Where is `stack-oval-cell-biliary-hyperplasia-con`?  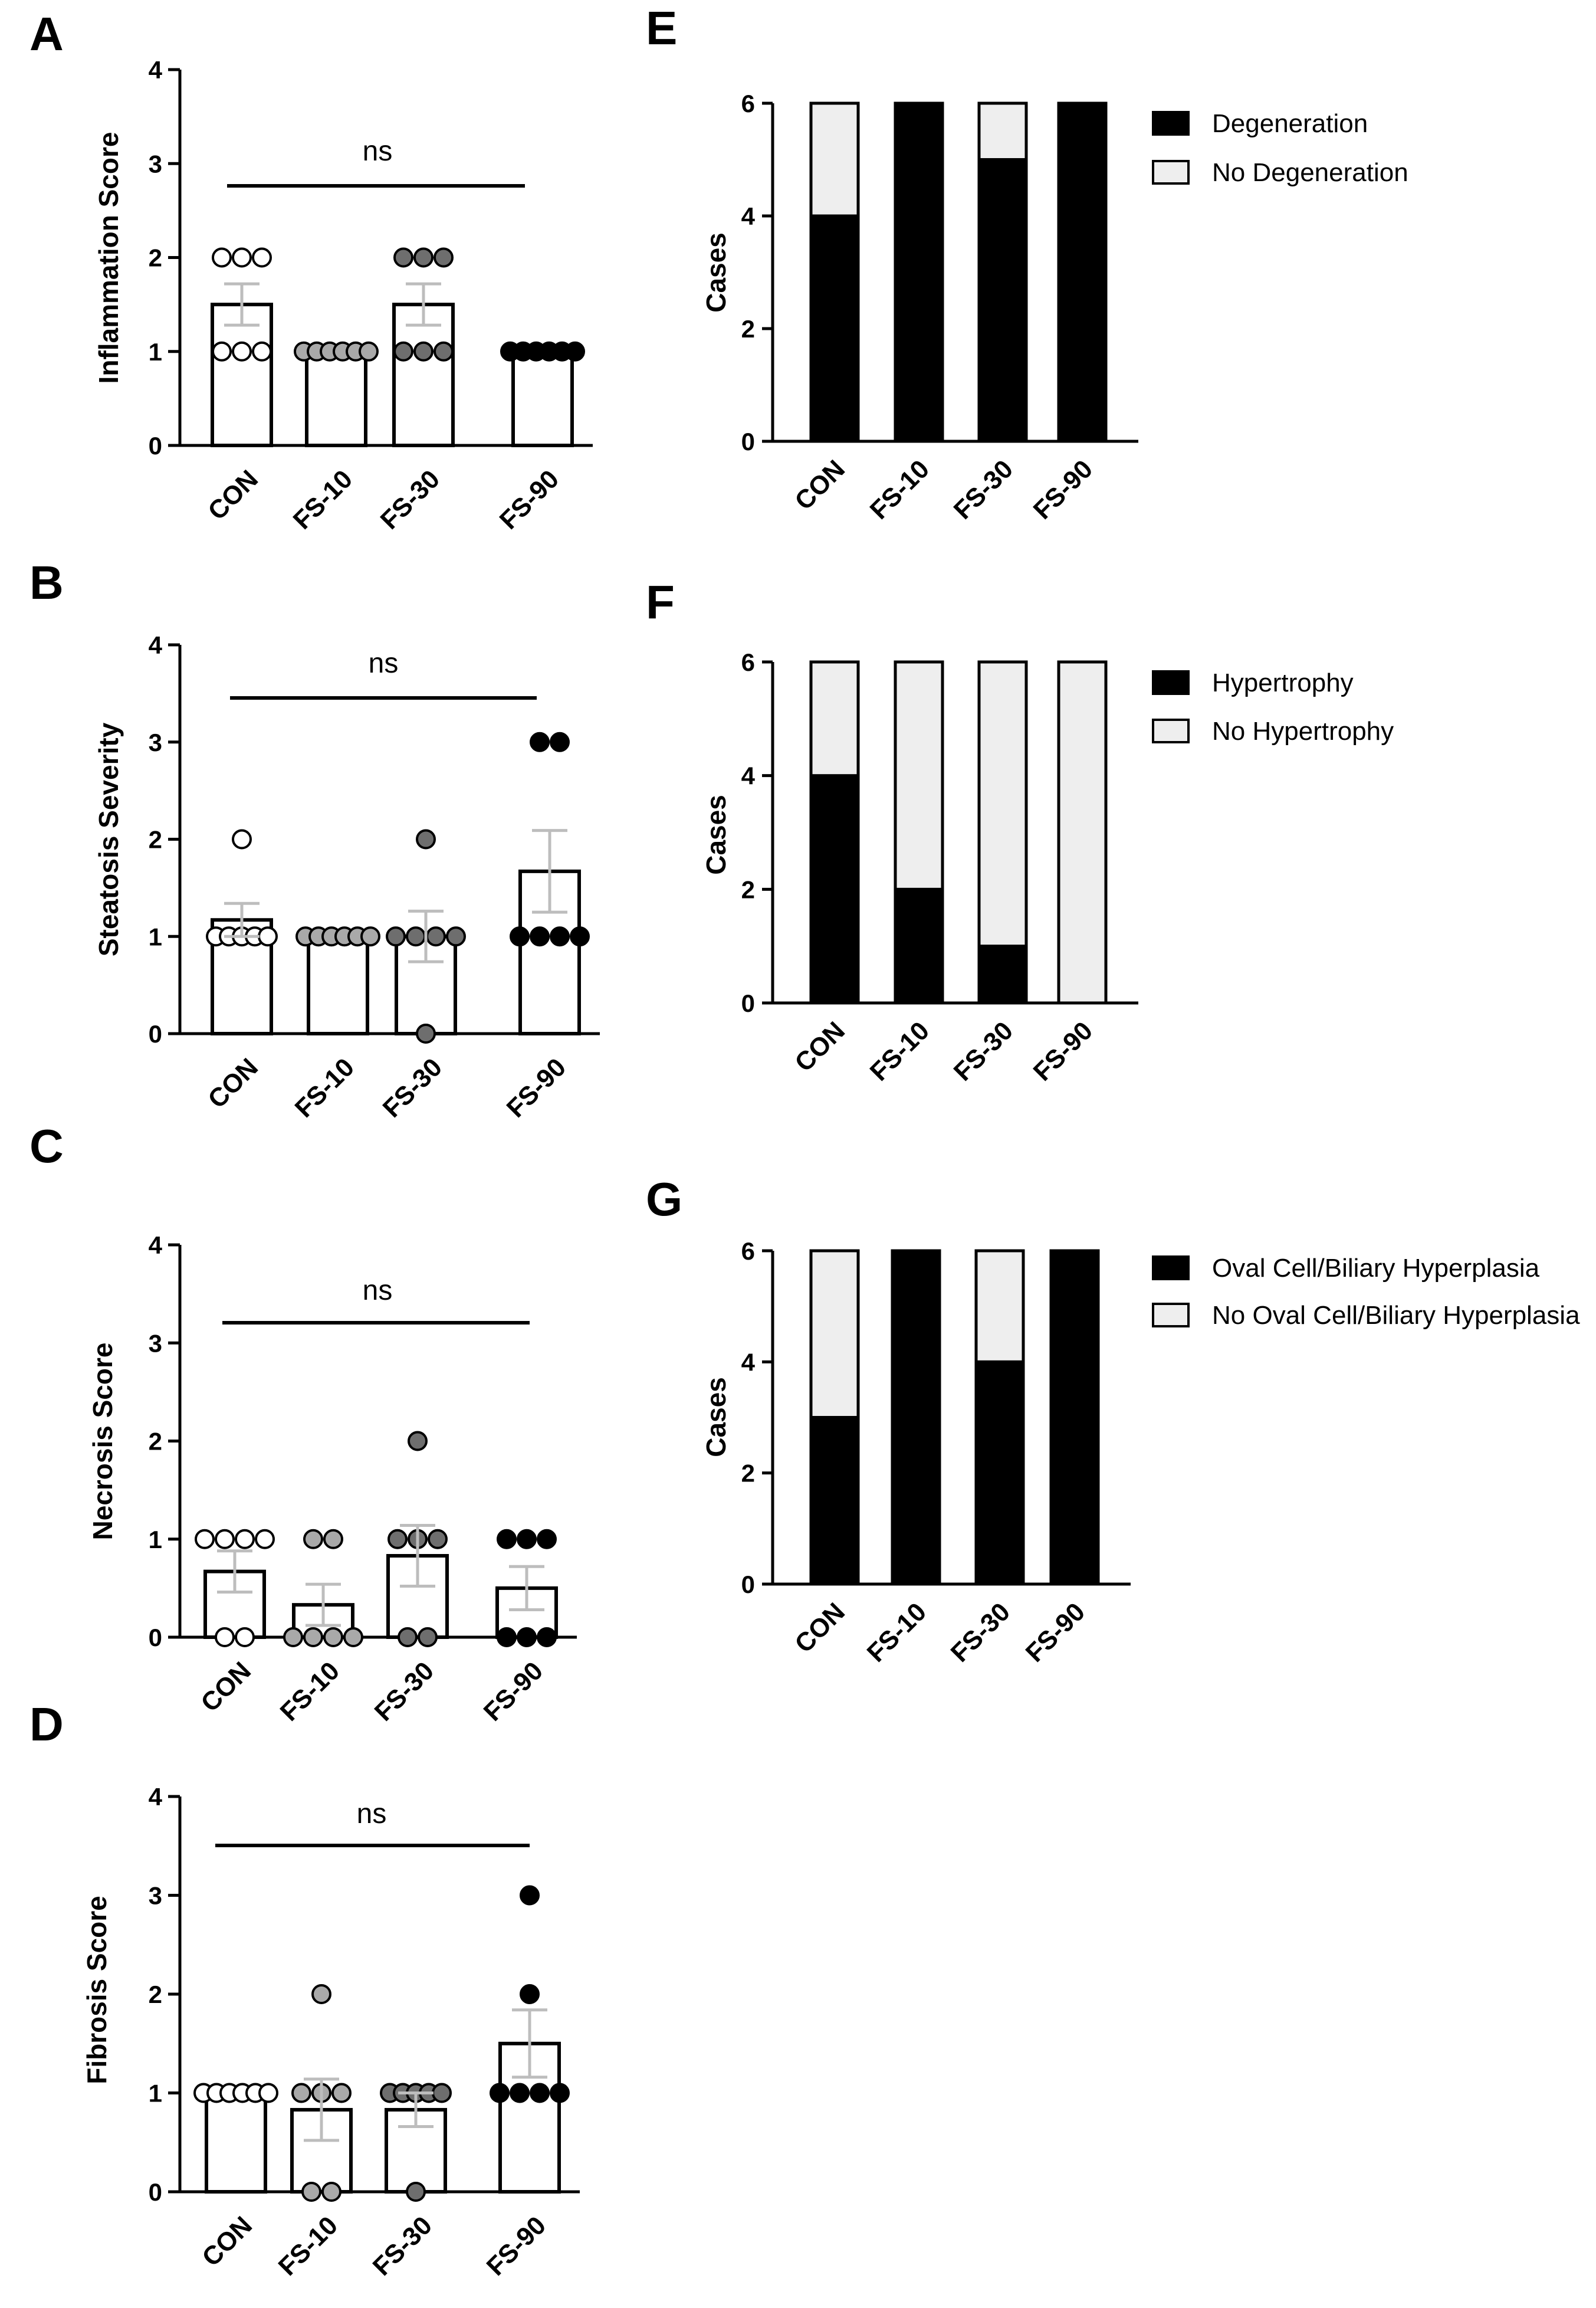 stack-oval-cell-biliary-hyperplasia-con is located at coordinates (835, 1501).